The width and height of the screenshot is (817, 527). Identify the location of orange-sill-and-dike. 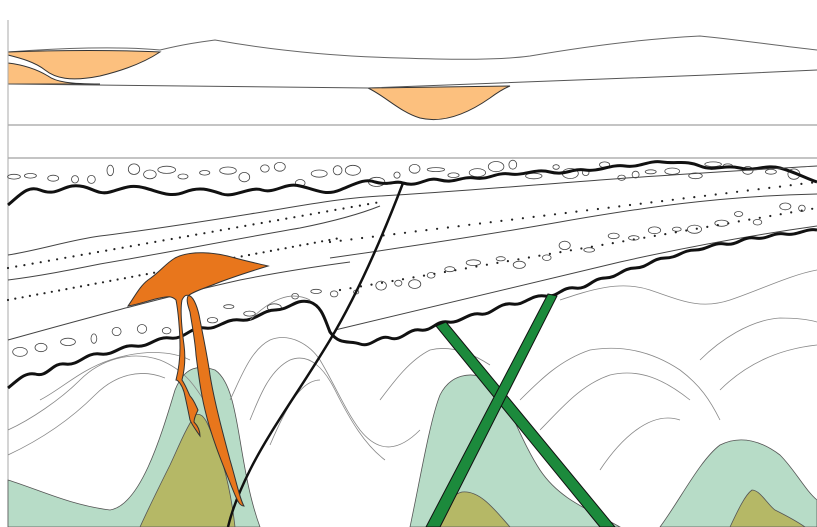
(198, 379).